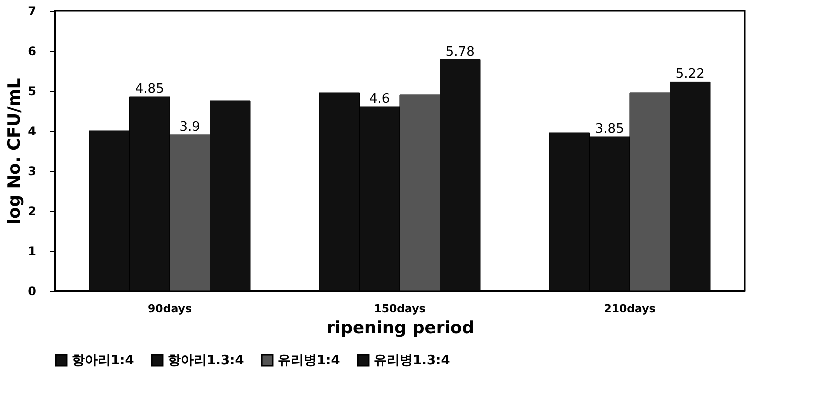 The height and width of the screenshot is (419, 822). I want to click on data-label: 3.9, so click(190, 127).